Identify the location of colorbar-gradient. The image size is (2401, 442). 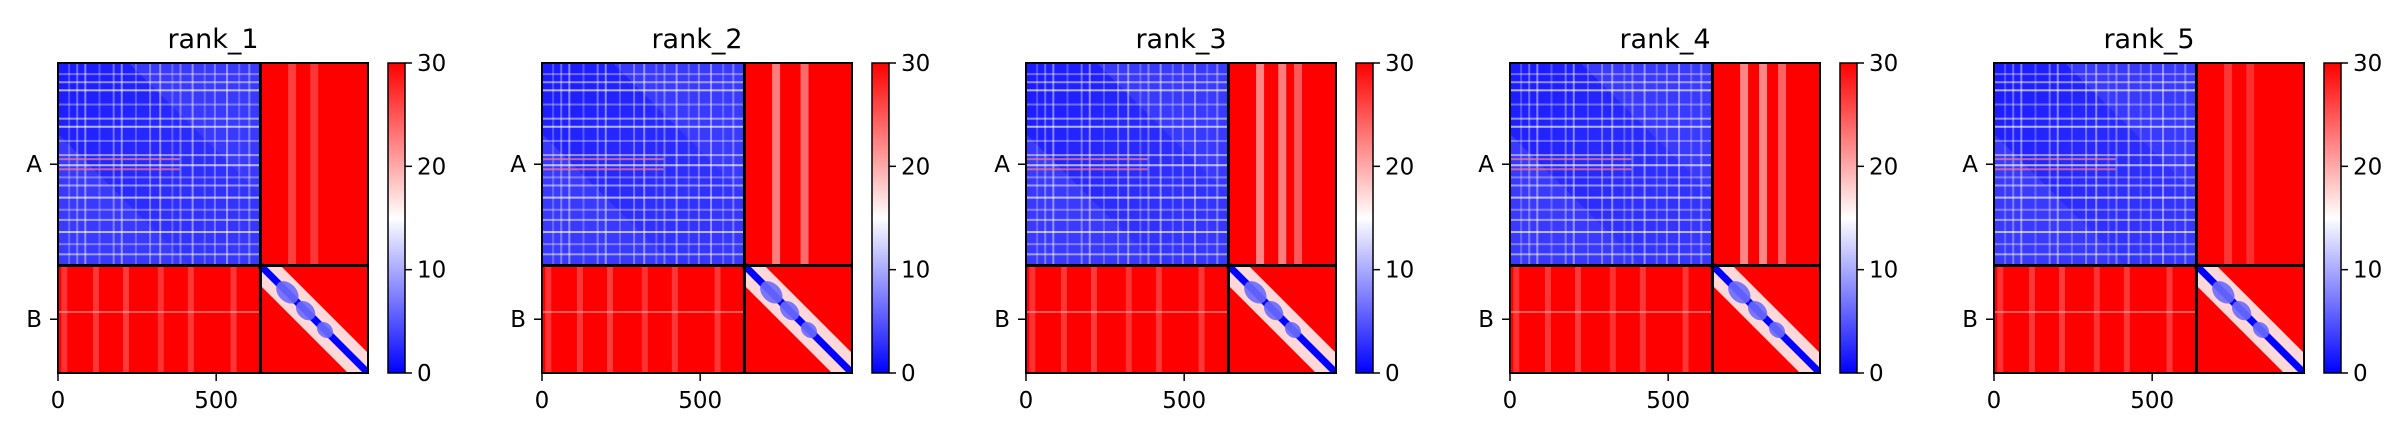
(2332, 218).